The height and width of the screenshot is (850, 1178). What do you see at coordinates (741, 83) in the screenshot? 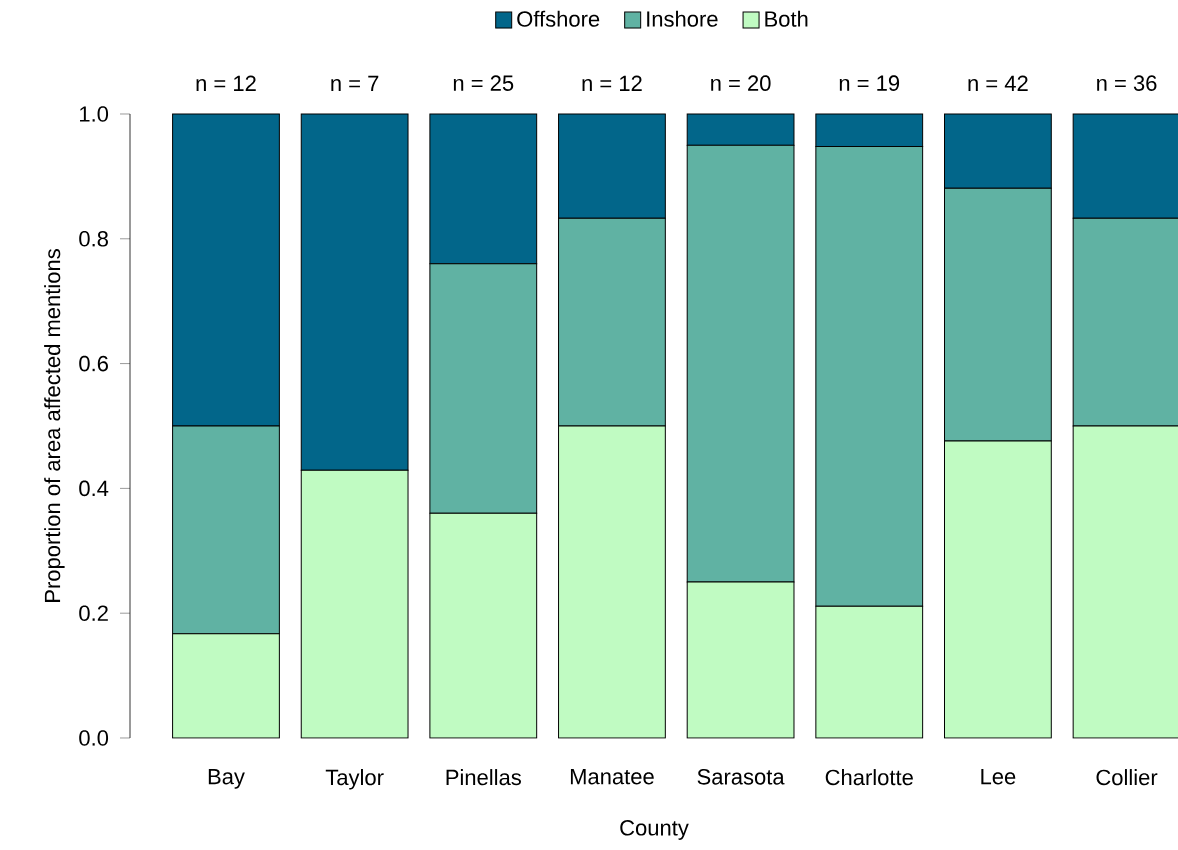
I see `text: n = 20` at bounding box center [741, 83].